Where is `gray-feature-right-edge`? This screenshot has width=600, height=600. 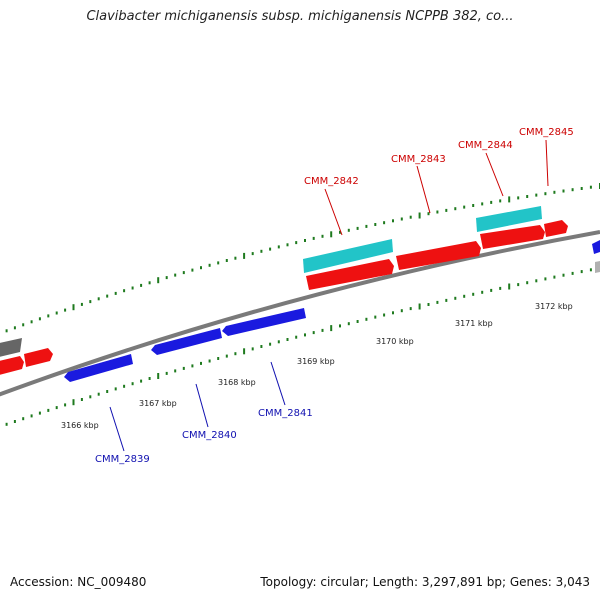 gray-feature-right-edge is located at coordinates (597, 267).